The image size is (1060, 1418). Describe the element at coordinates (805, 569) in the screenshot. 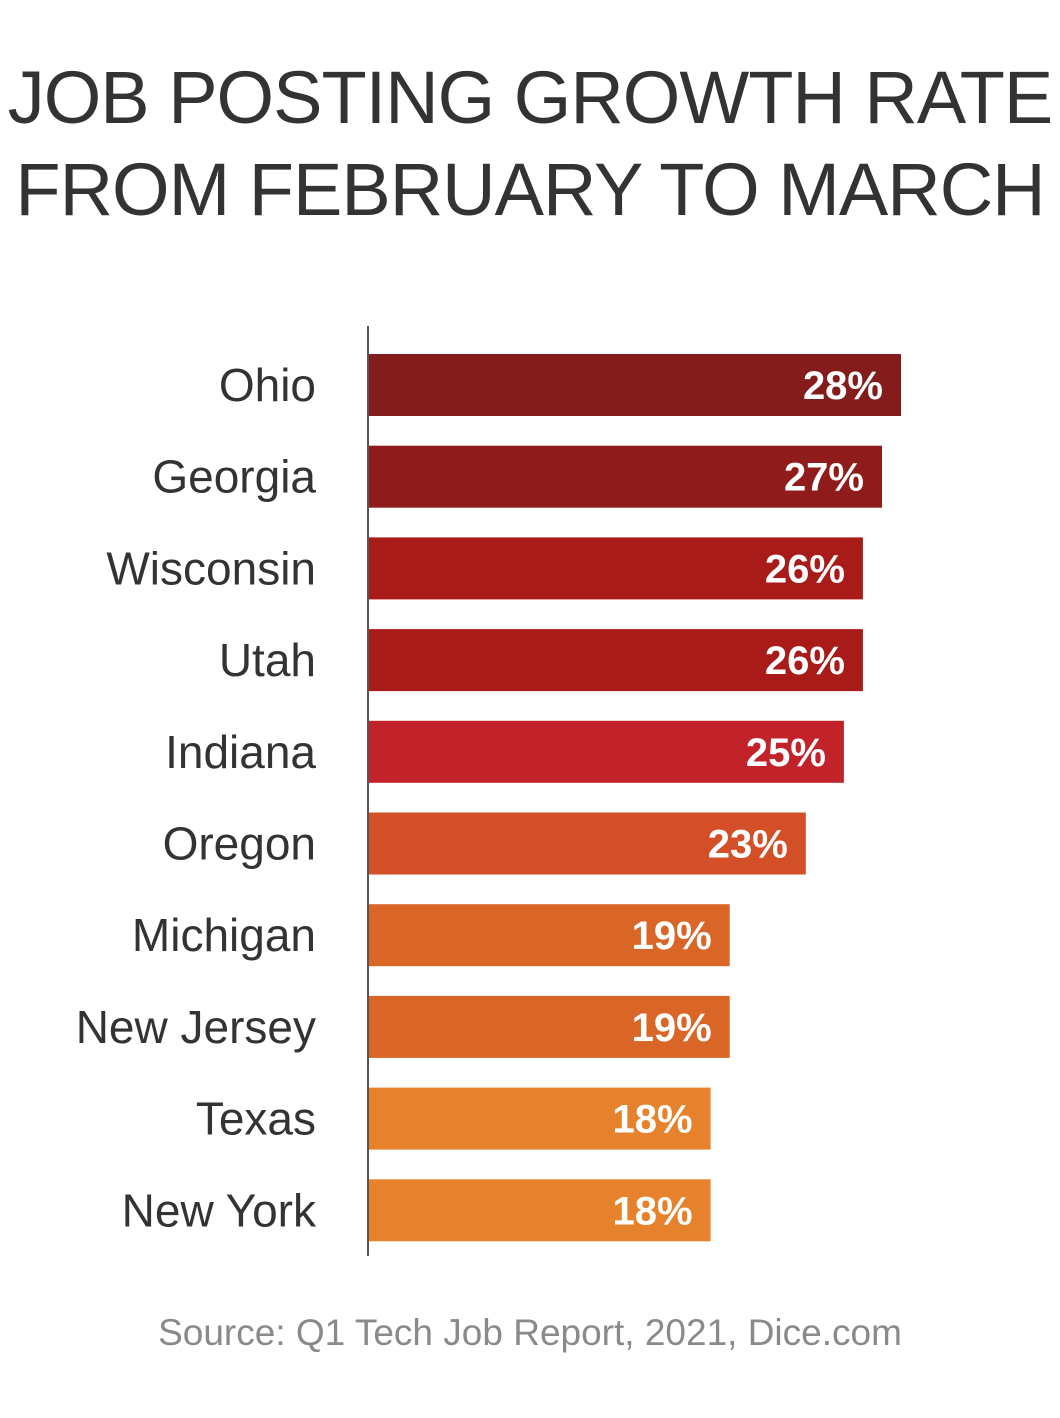

I see `value-label-wisconsin: 26%` at that location.